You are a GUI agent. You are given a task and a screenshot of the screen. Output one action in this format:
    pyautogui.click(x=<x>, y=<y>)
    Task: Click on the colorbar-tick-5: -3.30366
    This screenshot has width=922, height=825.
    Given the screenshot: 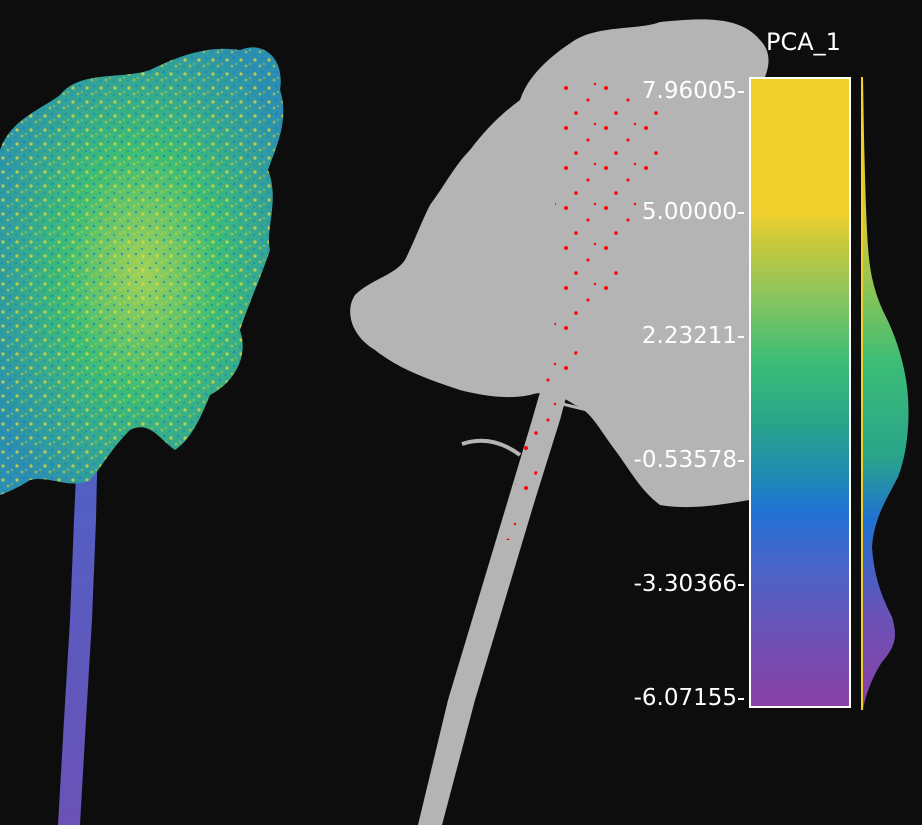 What is the action you would take?
    pyautogui.click(x=689, y=584)
    